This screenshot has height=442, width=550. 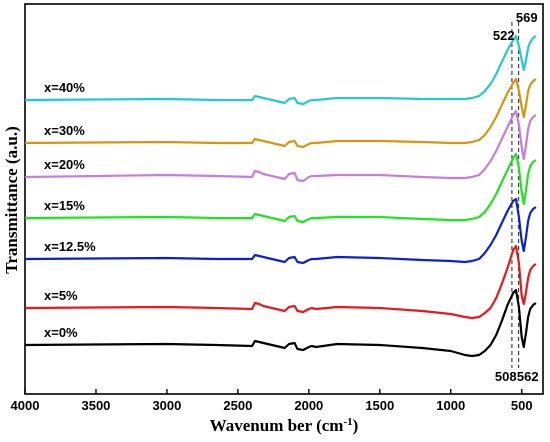 I want to click on annotation-guides, so click(x=515, y=195).